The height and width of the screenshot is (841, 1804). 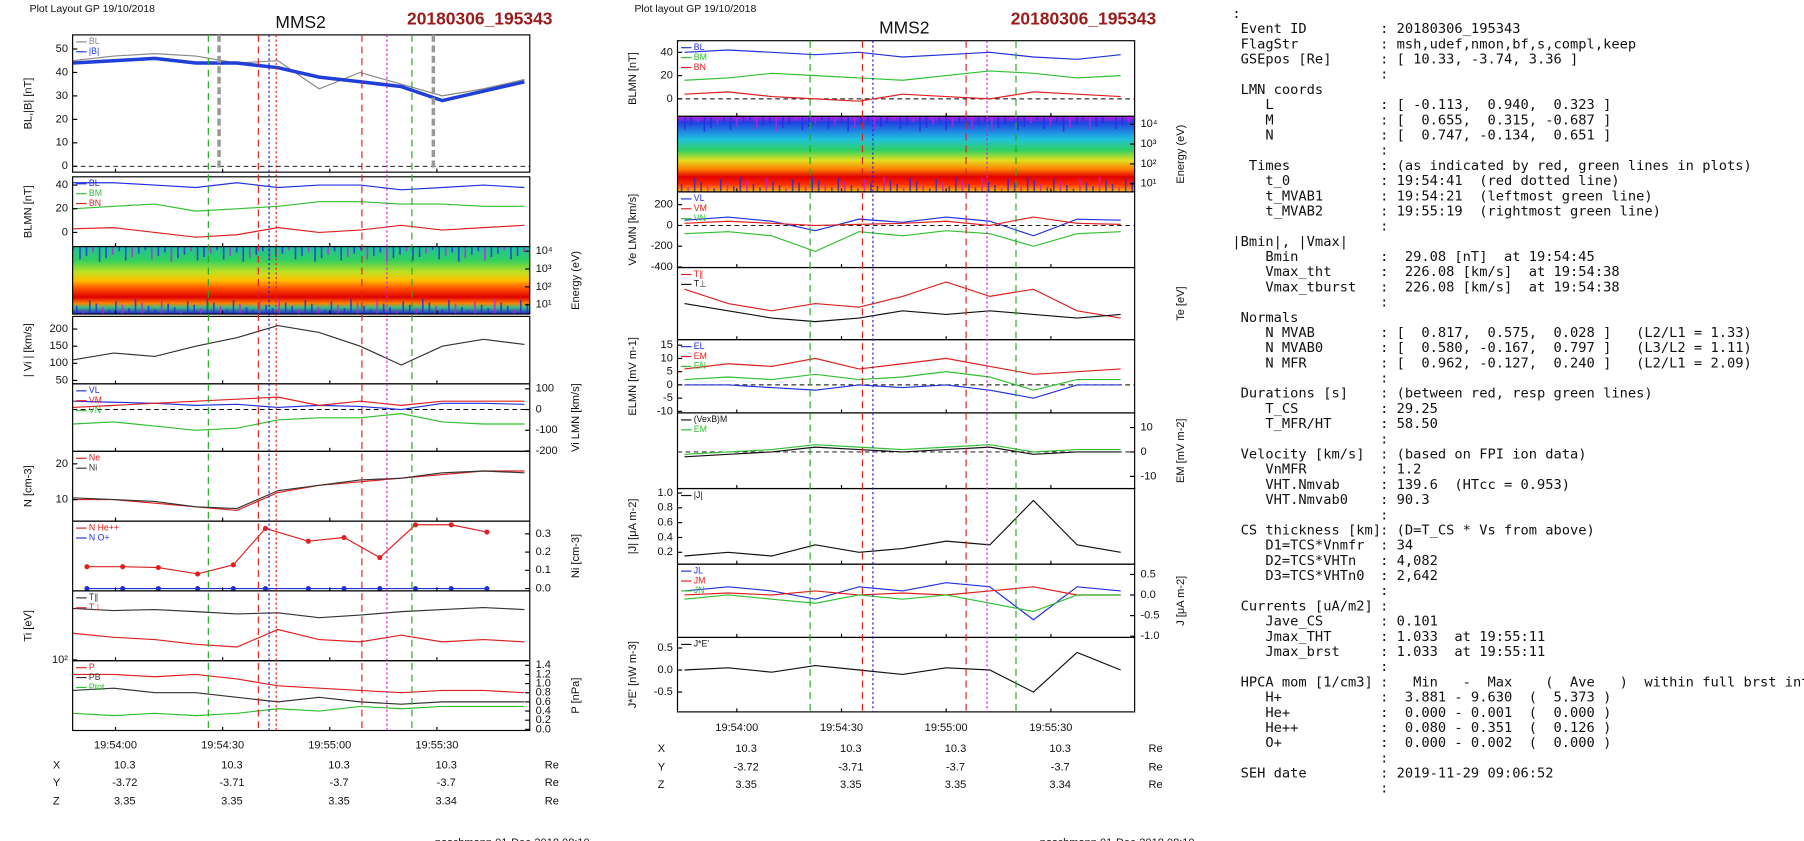 What do you see at coordinates (881, 526) in the screenshot?
I see `panel: |J| 0.2 0.4 0.6 0.8 1.0 |J| [μA m-2]` at bounding box center [881, 526].